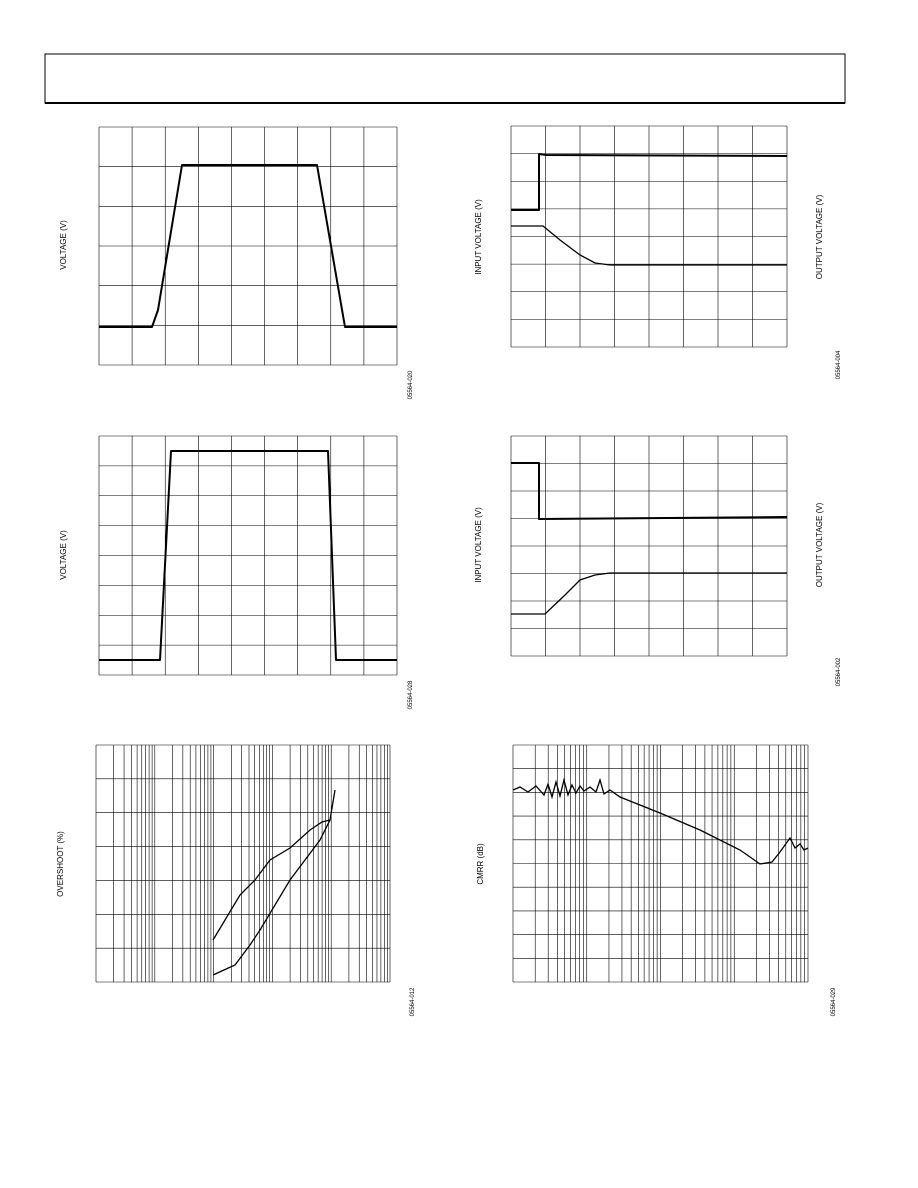 The height and width of the screenshot is (1188, 918). What do you see at coordinates (839, 364) in the screenshot?
I see `figure-code: 05564-004` at bounding box center [839, 364].